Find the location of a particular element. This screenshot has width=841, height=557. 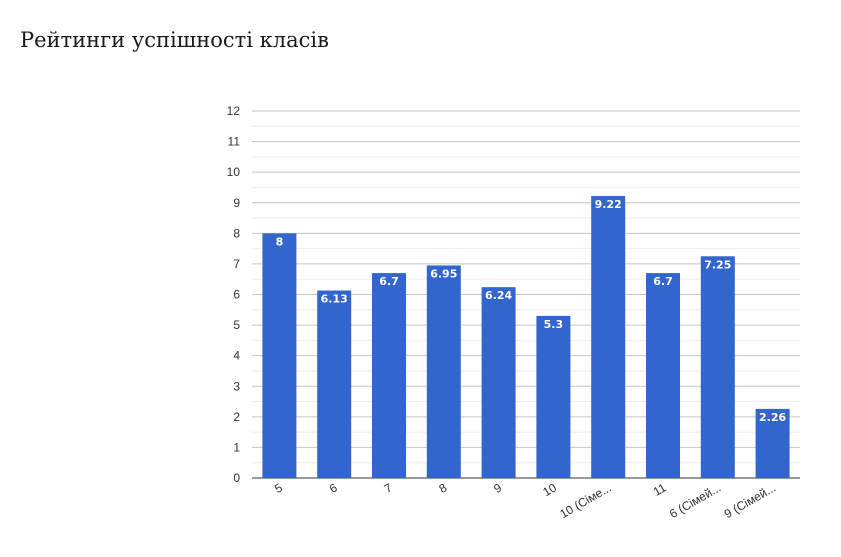

x-tick-label: 11 is located at coordinates (660, 489).